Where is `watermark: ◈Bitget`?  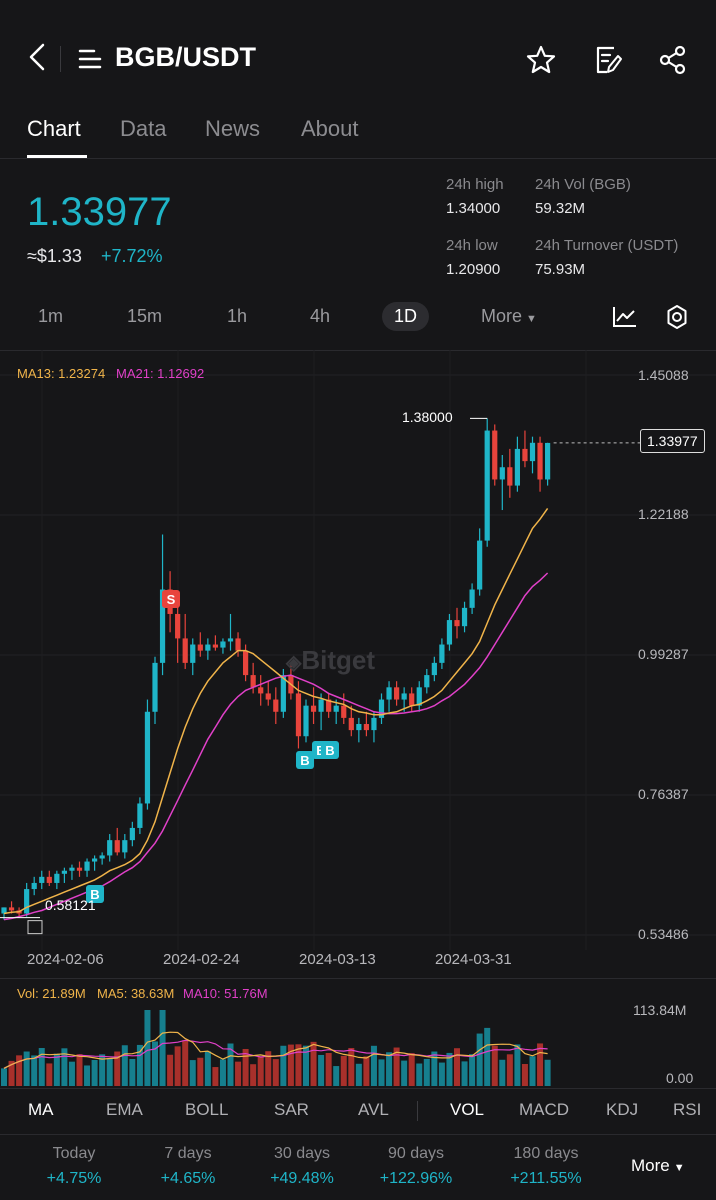
watermark: ◈Bitget is located at coordinates (330, 660).